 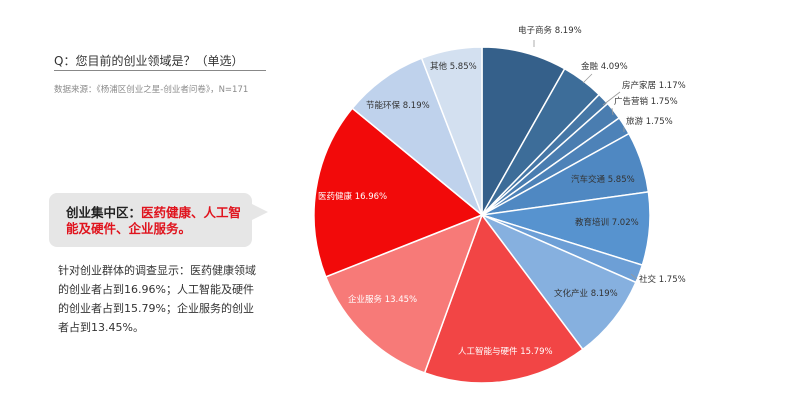 What do you see at coordinates (586, 293) in the screenshot?
I see `slice-label-8: 文化产业 8.19%` at bounding box center [586, 293].